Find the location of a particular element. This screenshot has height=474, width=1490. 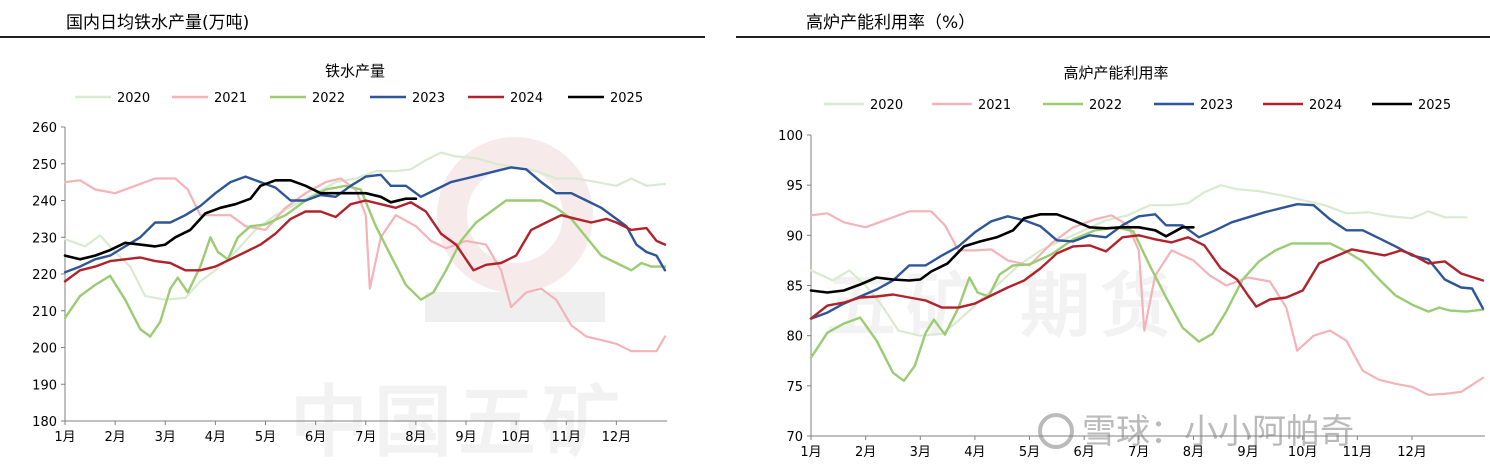

y-tick-label: 80 is located at coordinates (794, 337).